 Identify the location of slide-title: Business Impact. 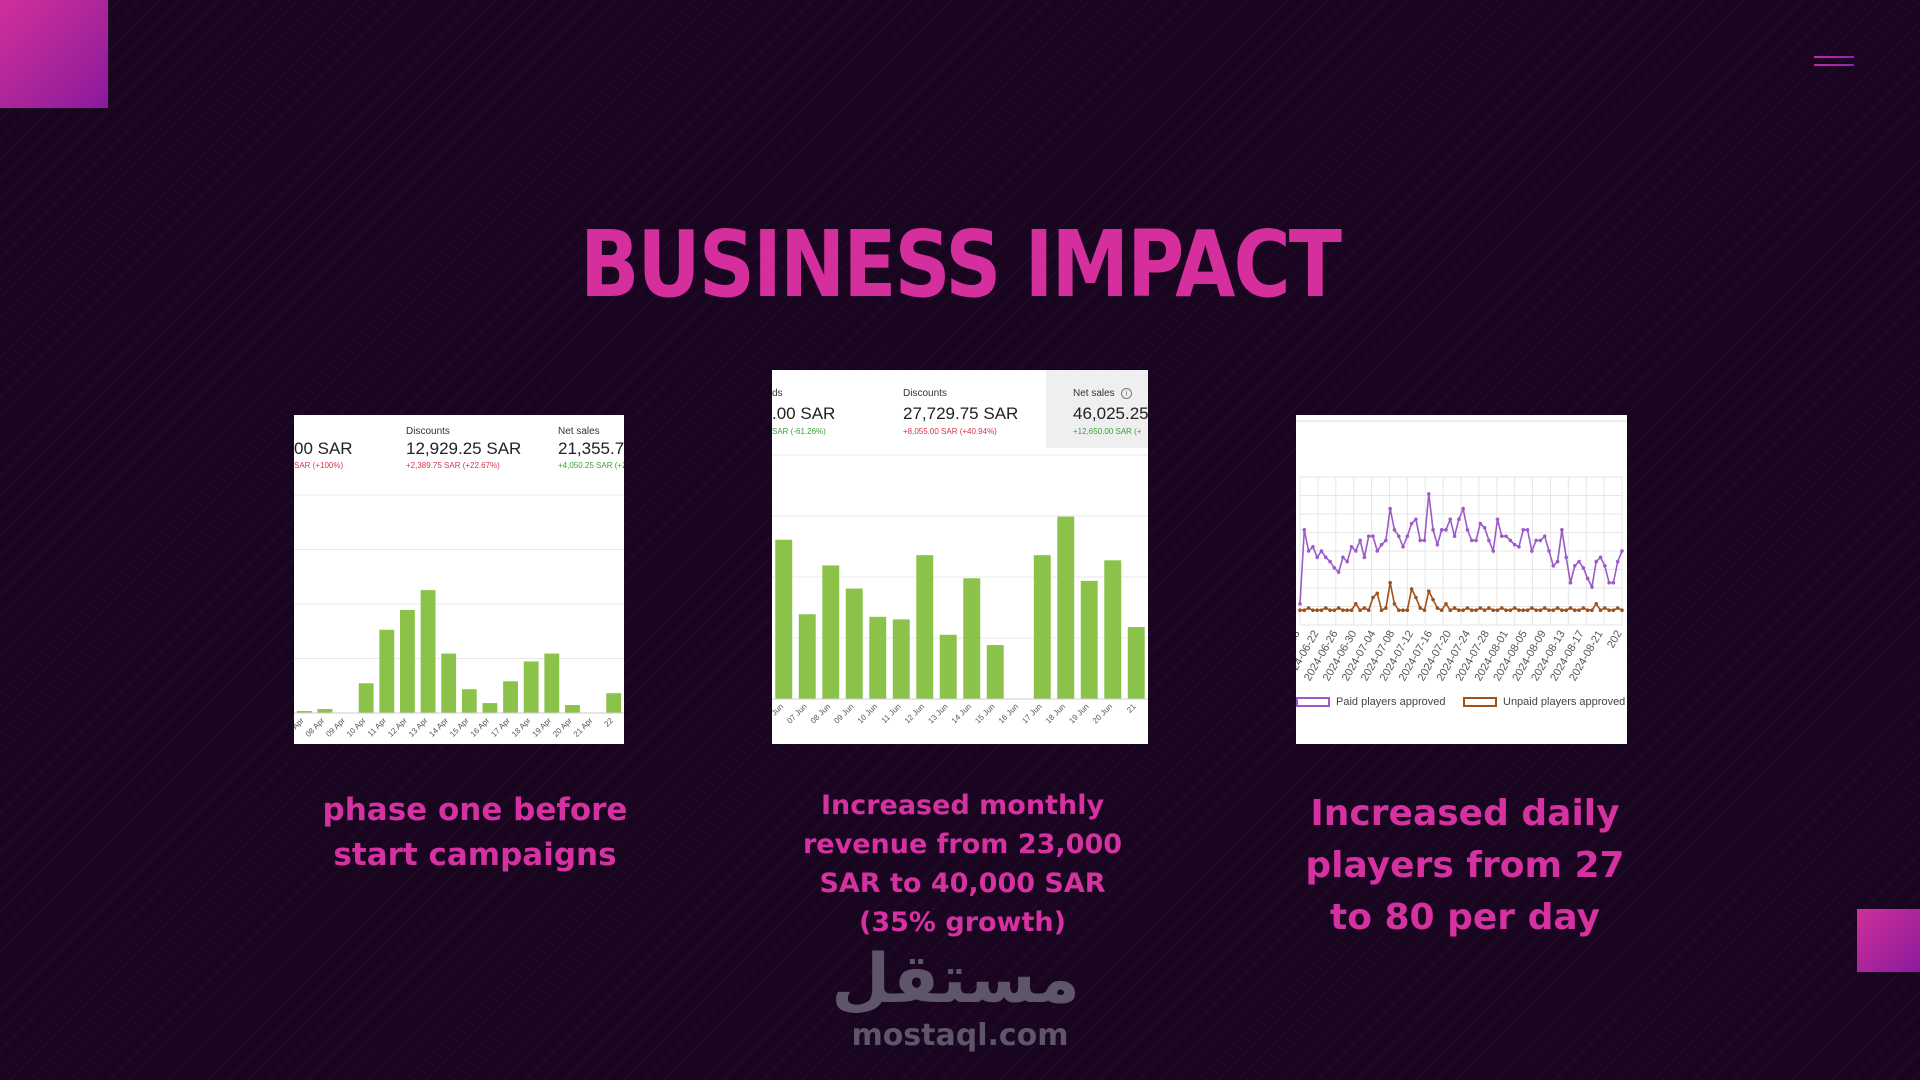
(960, 265).